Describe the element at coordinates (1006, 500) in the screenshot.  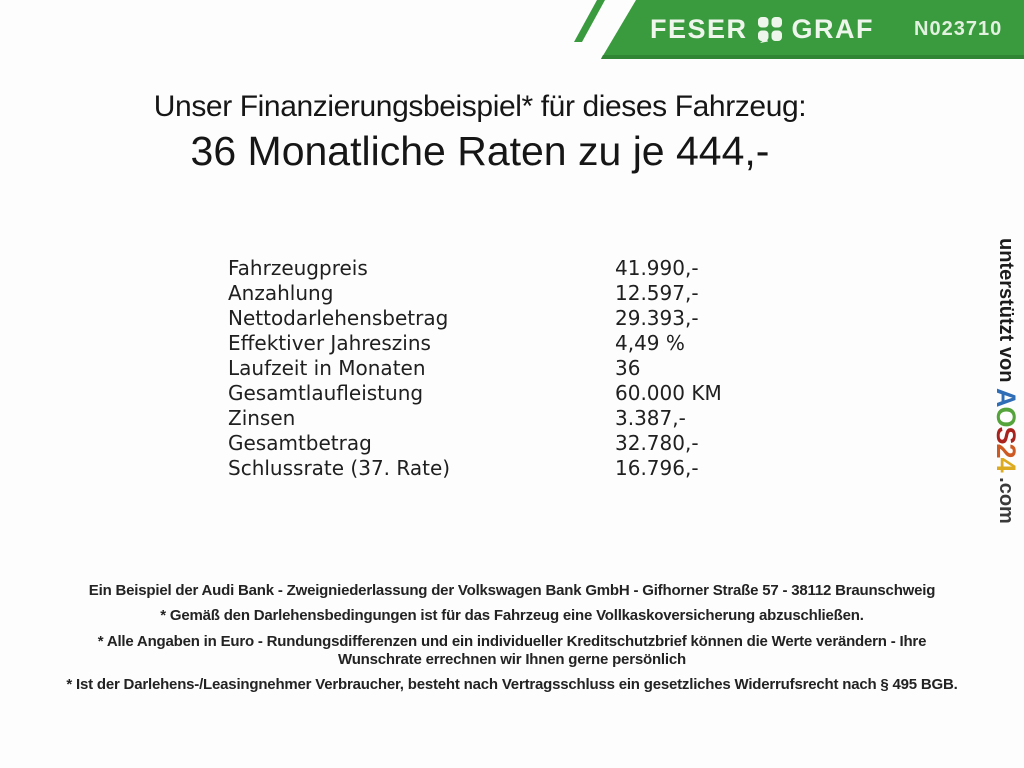
I see `support-suffix: .com` at that location.